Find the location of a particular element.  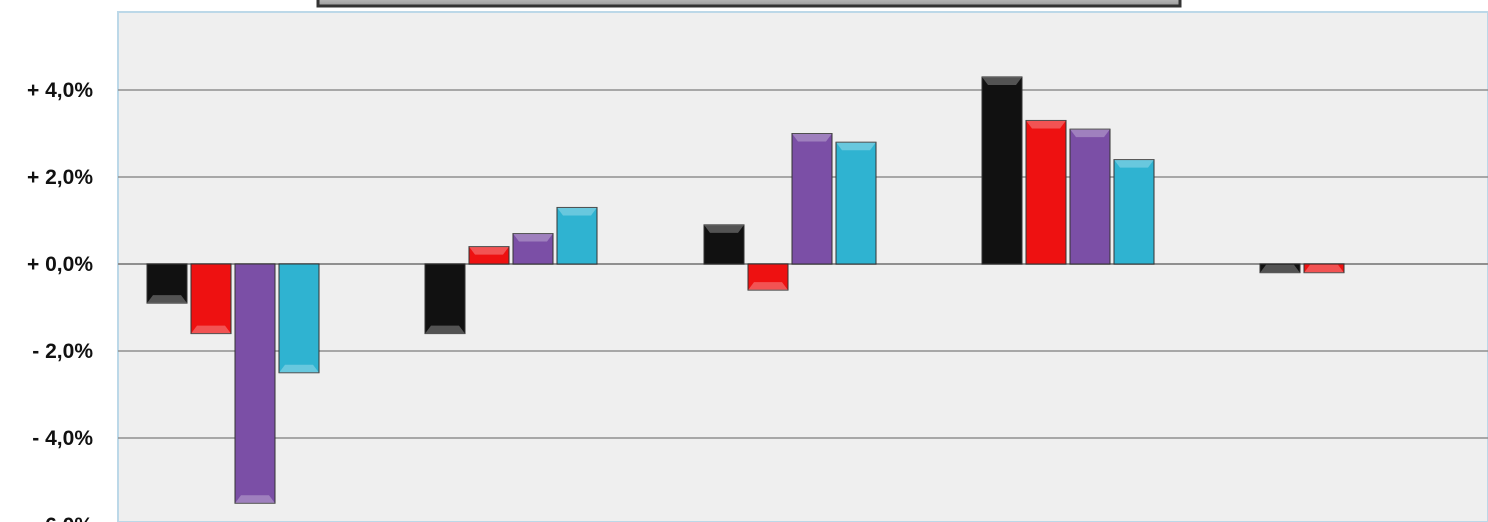

y-tick-label: + 4,0% is located at coordinates (60, 90).